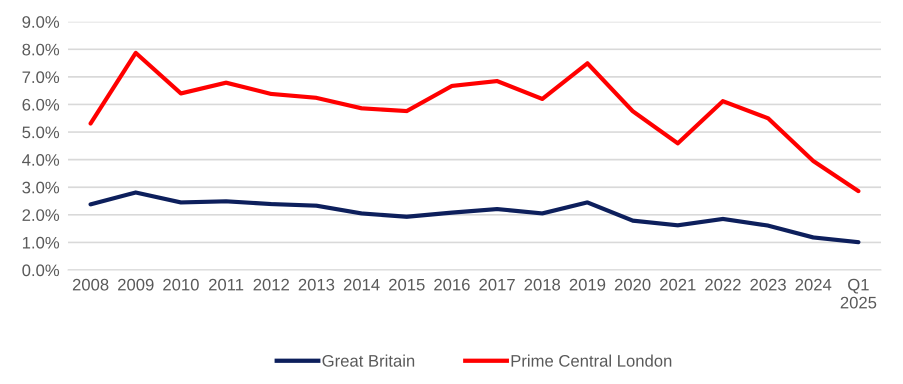  I want to click on y-tick-label: 2.0%, so click(41, 215).